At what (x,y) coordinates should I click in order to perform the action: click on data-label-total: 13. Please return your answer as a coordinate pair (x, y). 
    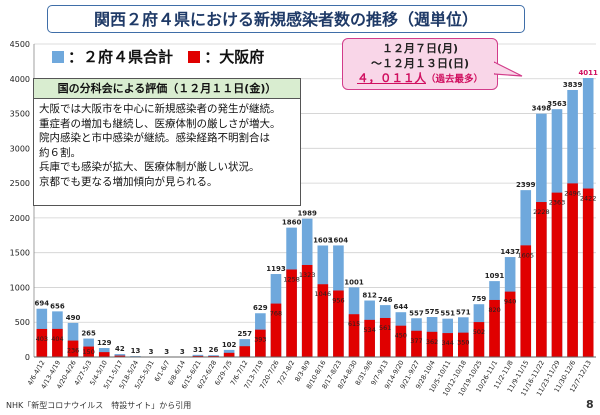
    Looking at the image, I should click on (136, 351).